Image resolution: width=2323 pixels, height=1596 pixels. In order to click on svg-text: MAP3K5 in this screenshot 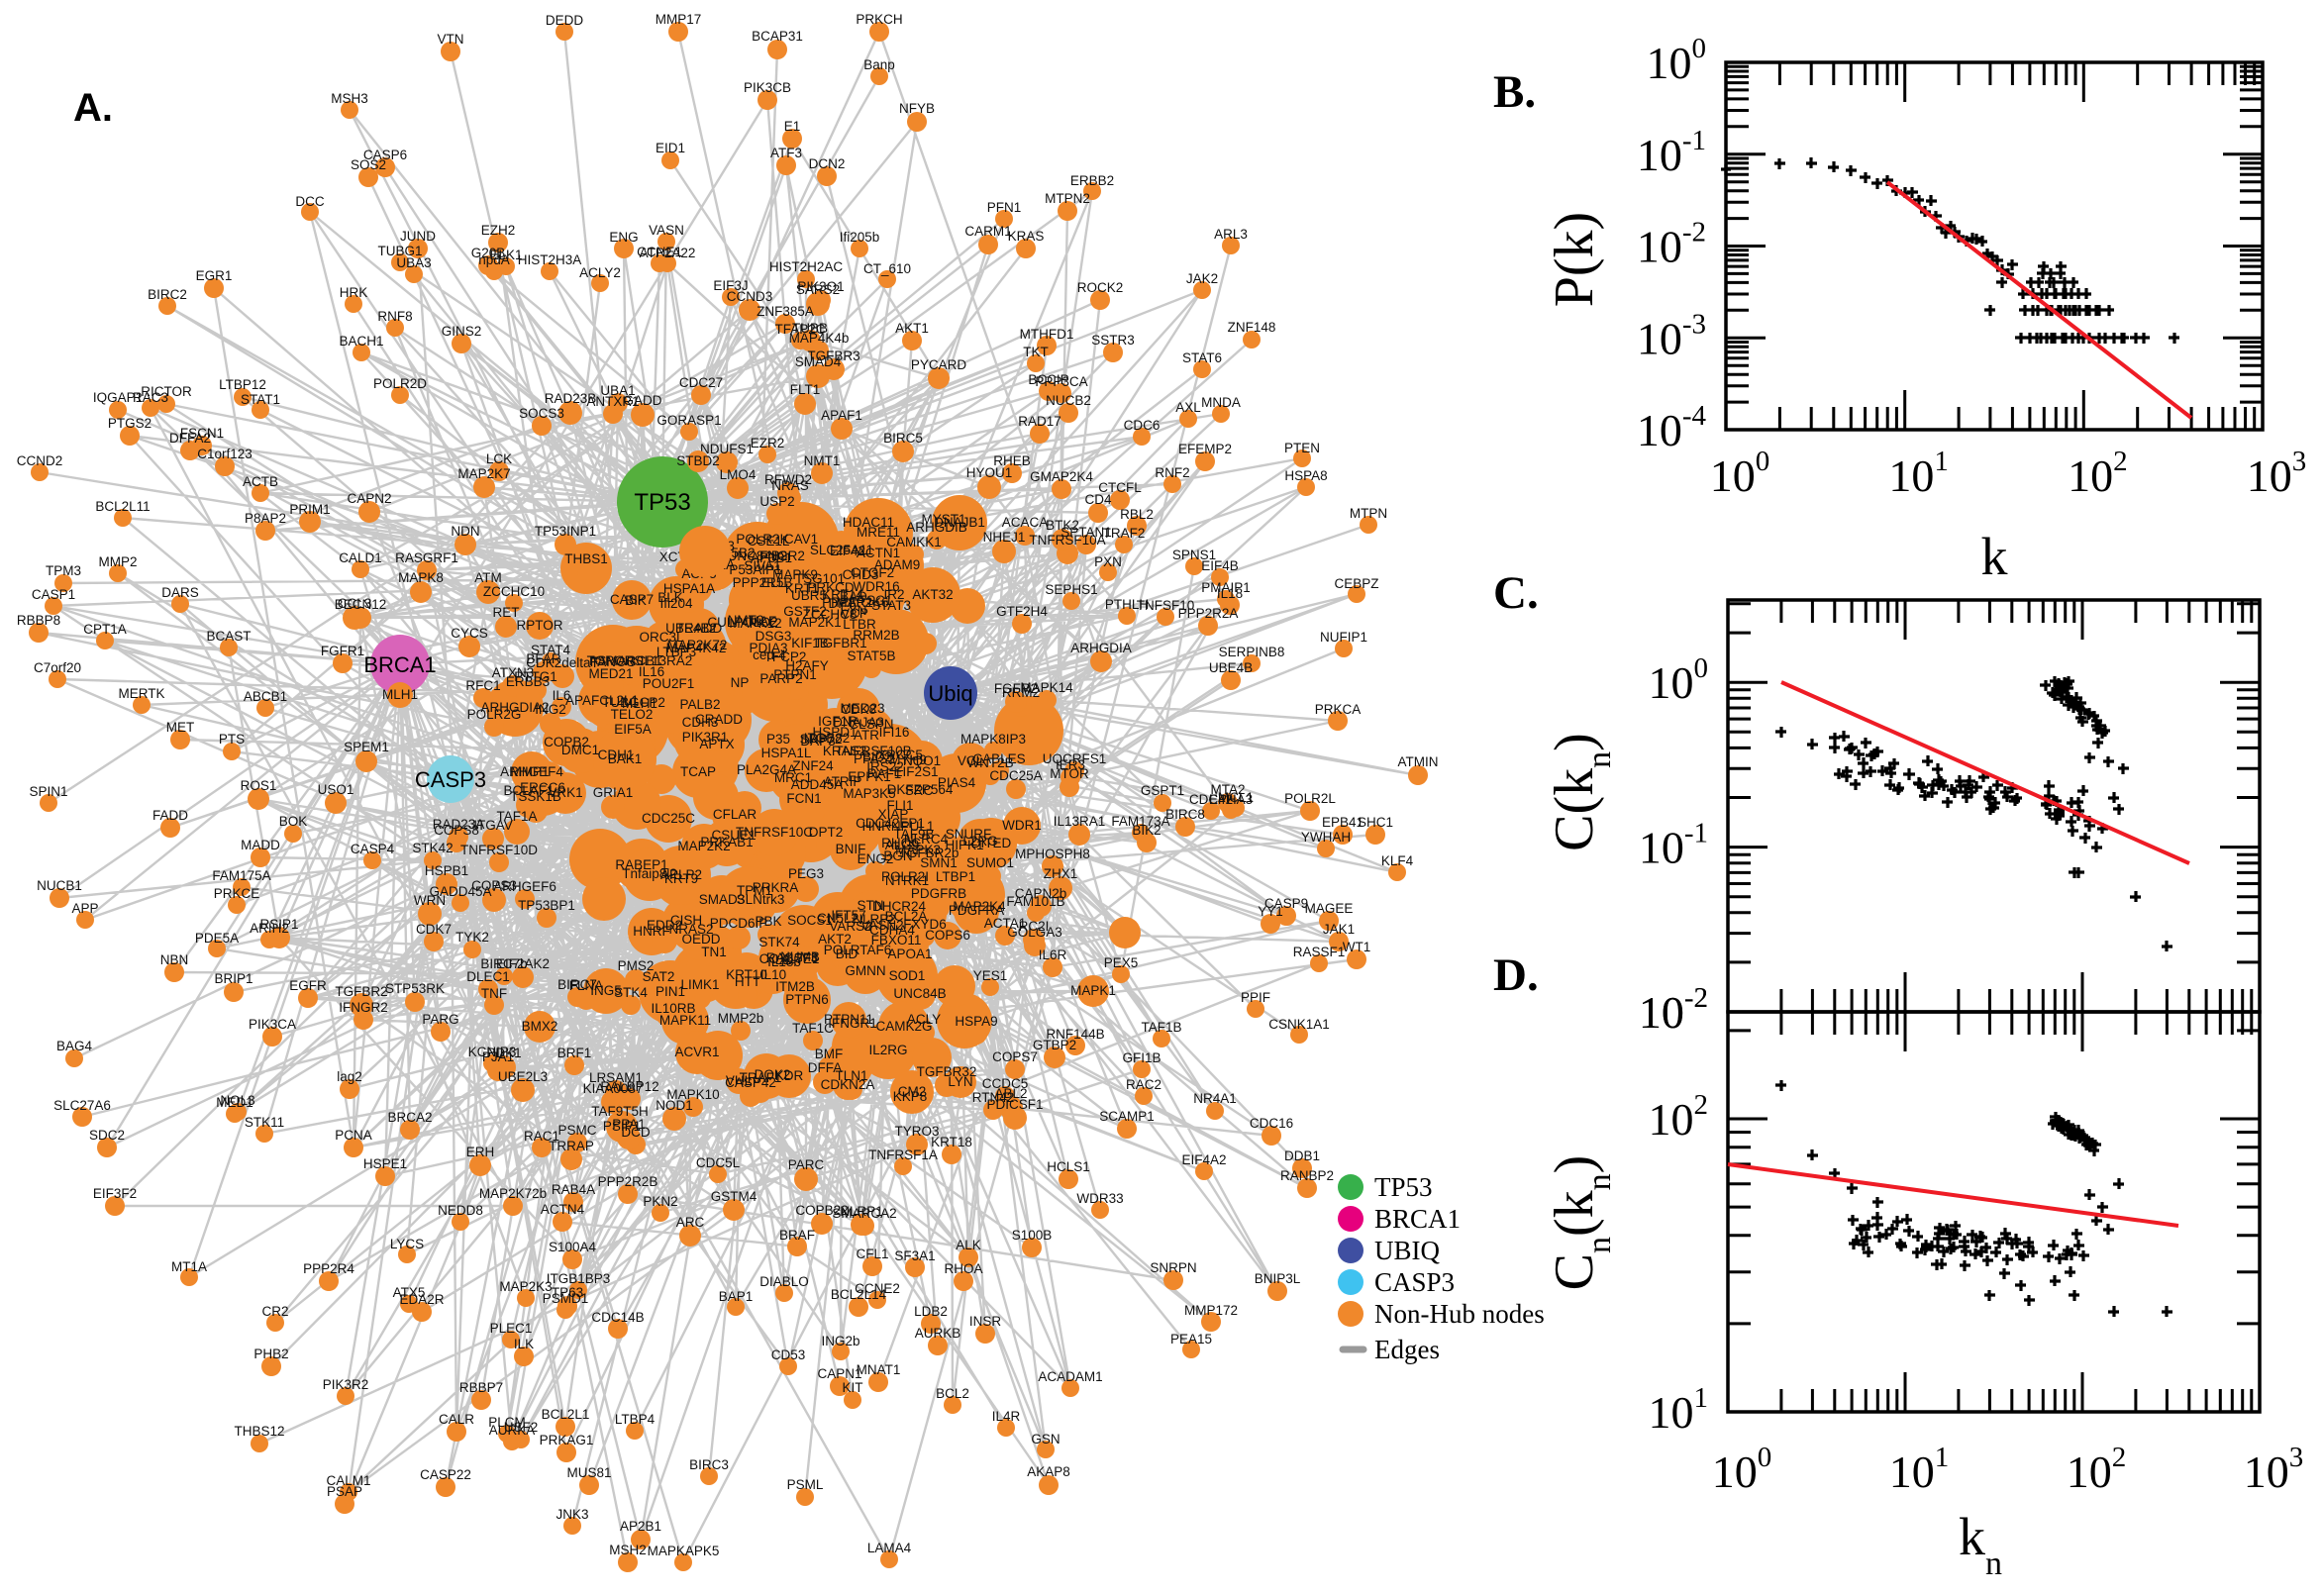, I will do `click(869, 793)`.